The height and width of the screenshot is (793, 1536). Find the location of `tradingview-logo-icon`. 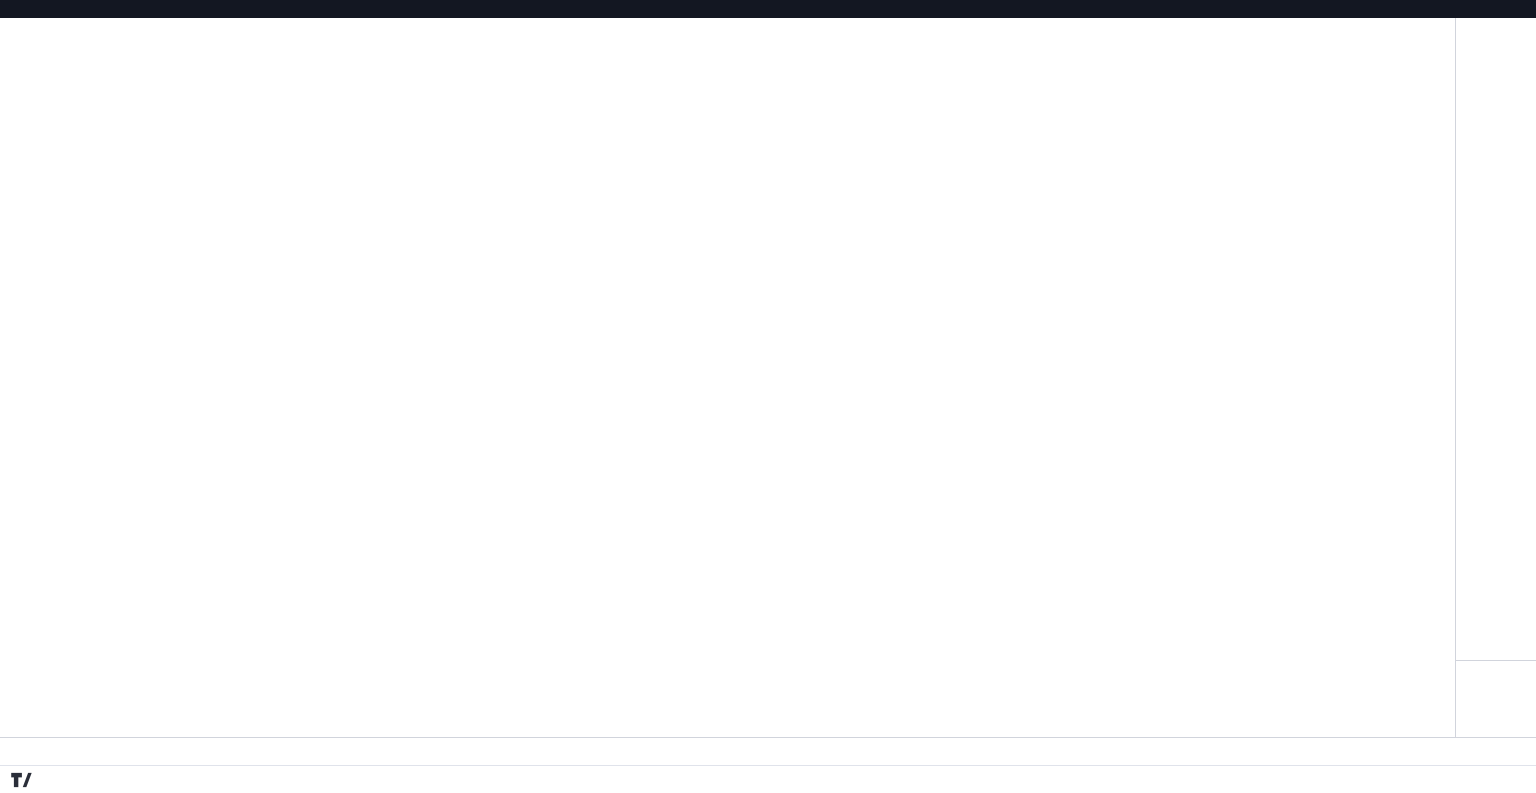

tradingview-logo-icon is located at coordinates (21, 780).